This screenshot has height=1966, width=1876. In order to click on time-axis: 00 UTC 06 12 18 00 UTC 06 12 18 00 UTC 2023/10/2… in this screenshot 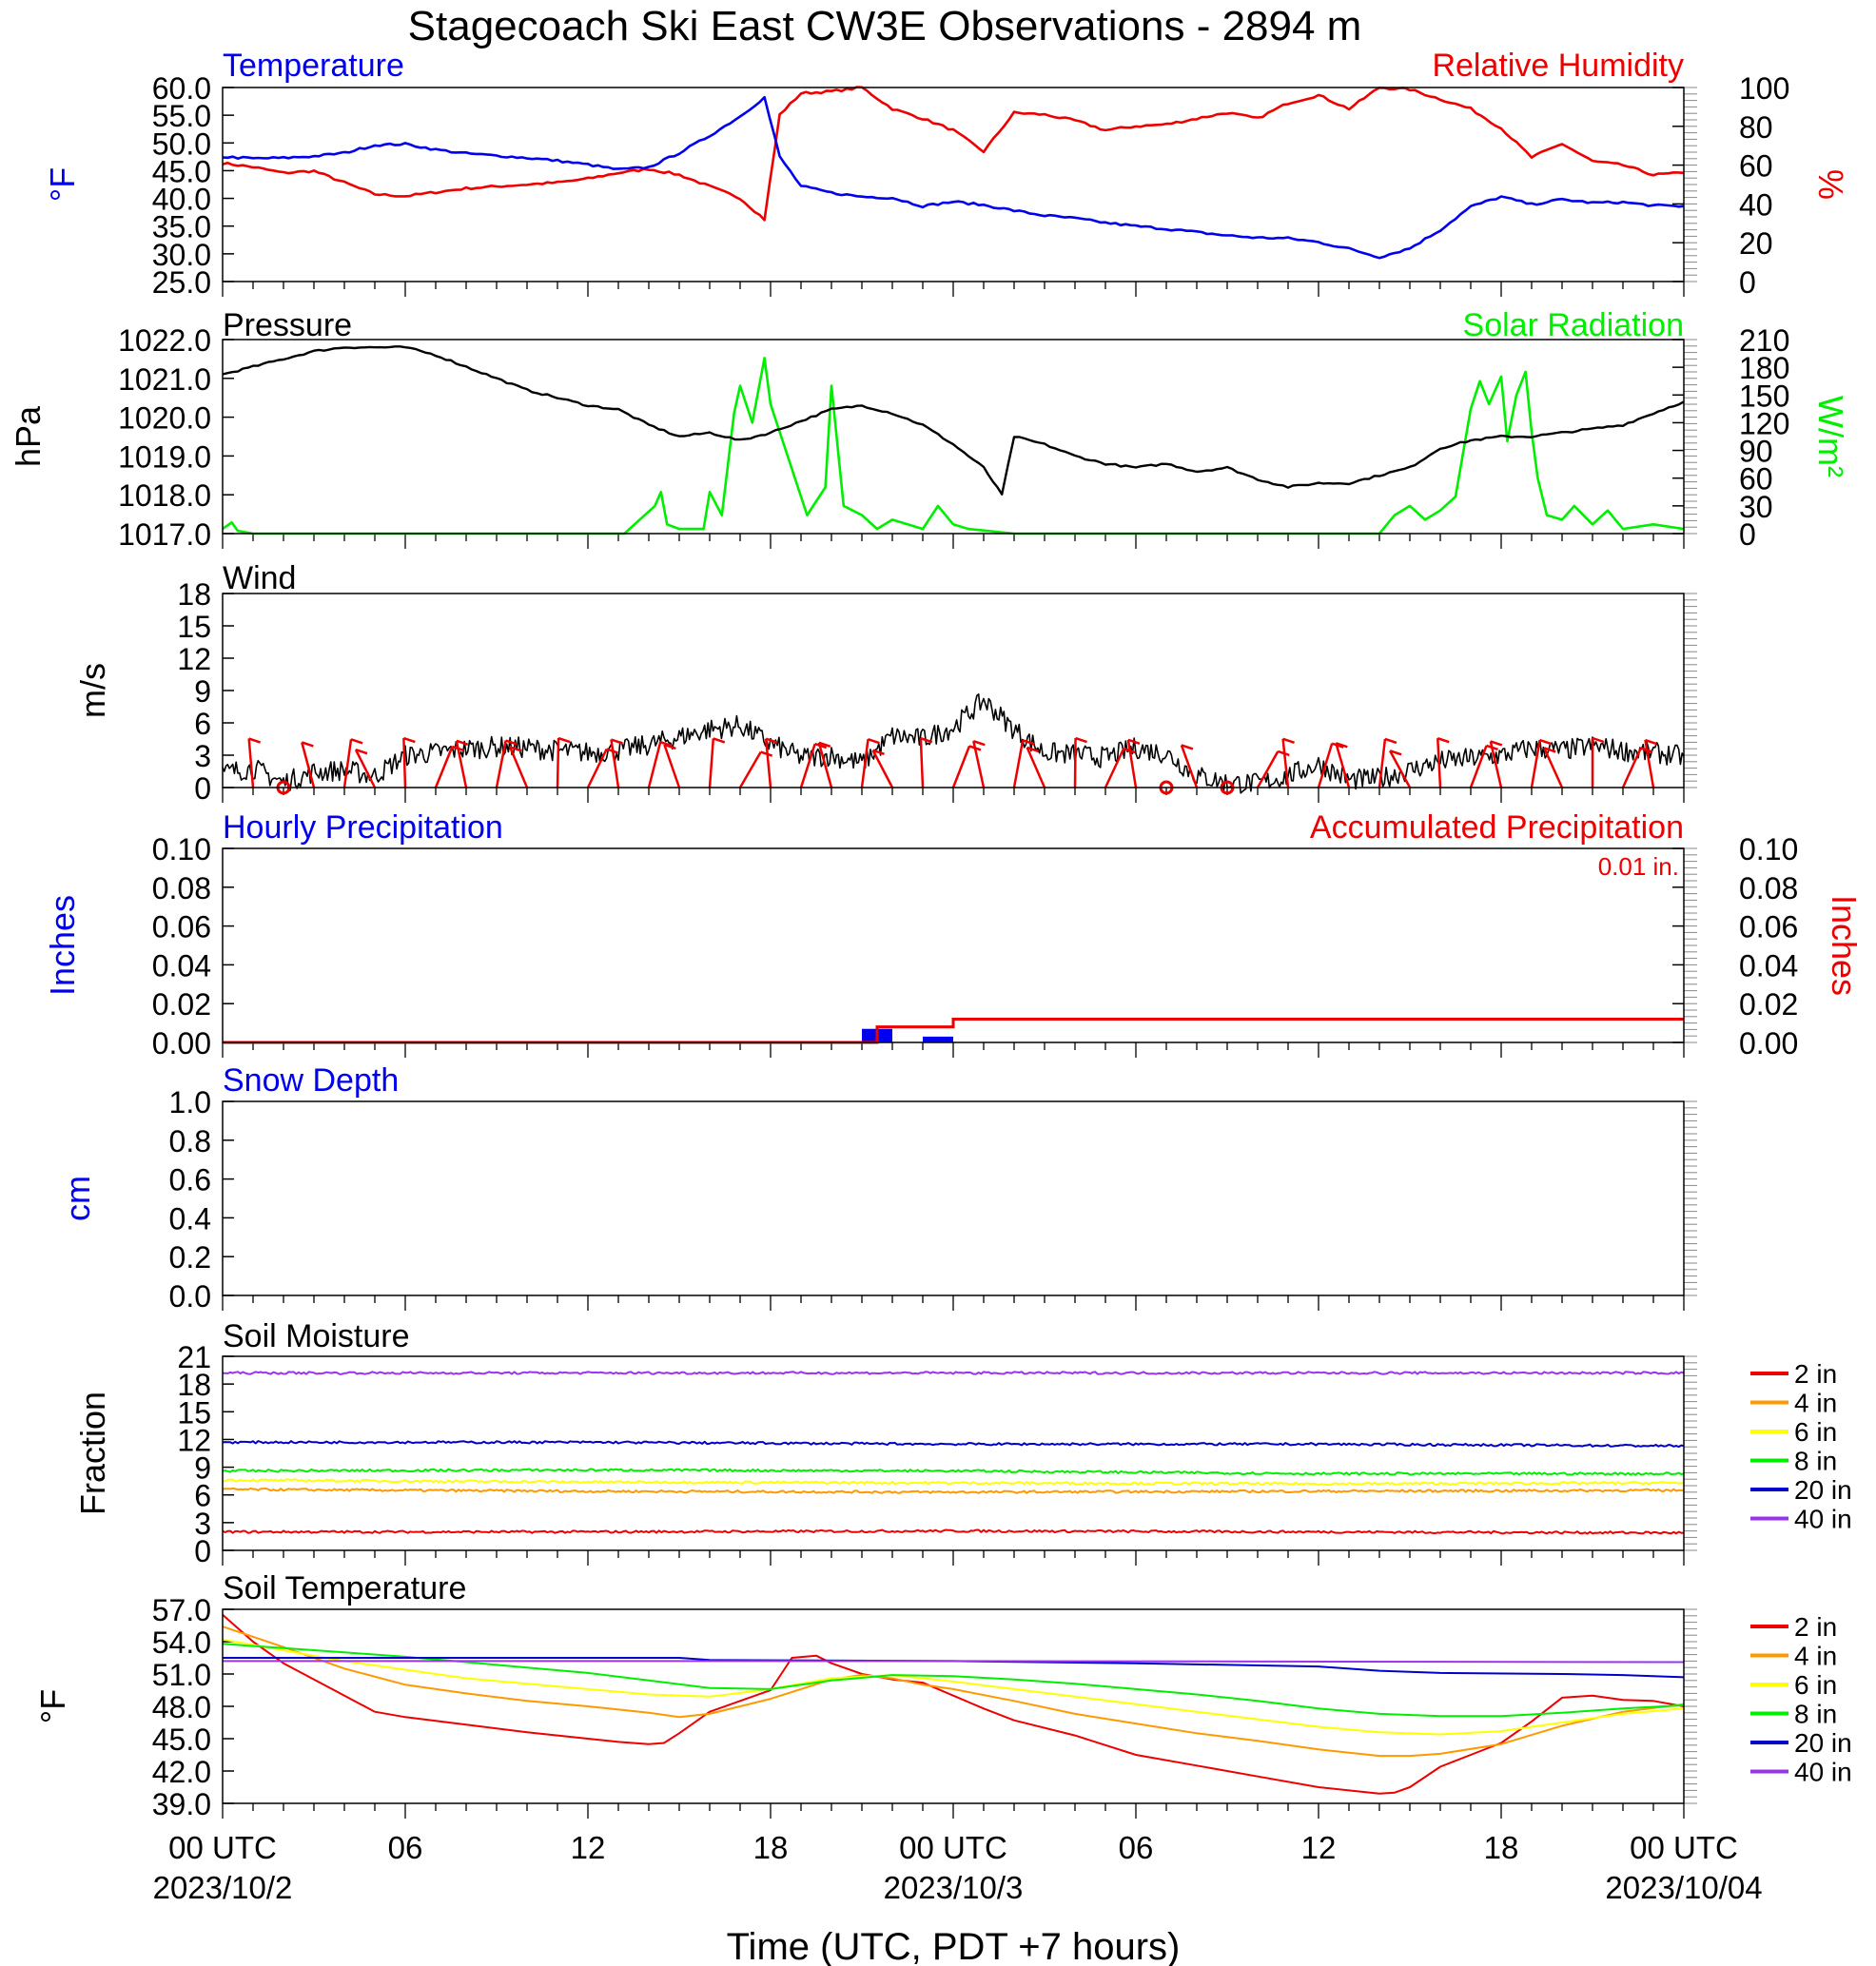, I will do `click(958, 1898)`.